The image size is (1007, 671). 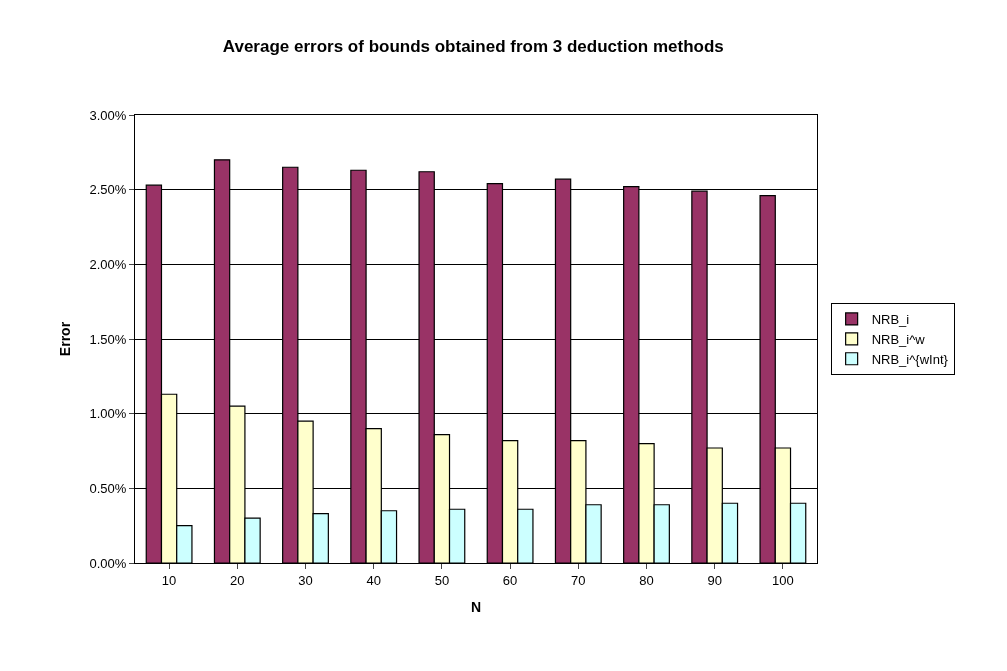 I want to click on legend-label: NRB_i^{wInt}, so click(x=910, y=359).